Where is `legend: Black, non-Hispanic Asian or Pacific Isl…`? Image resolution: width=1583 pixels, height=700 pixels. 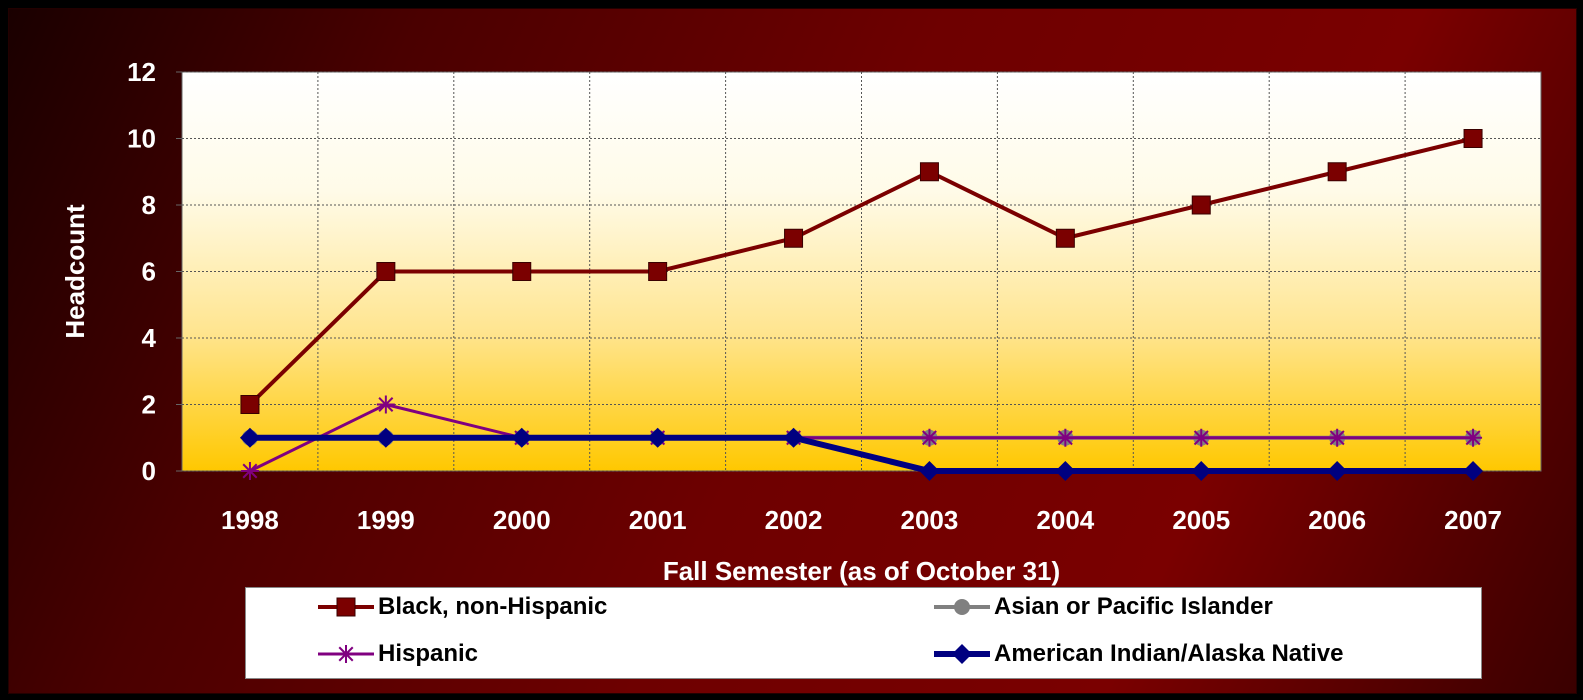 legend: Black, non-Hispanic Asian or Pacific Isl… is located at coordinates (863, 633).